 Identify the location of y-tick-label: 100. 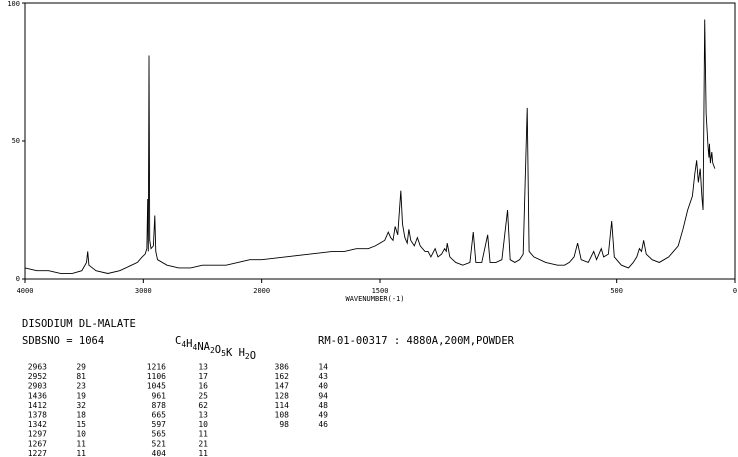
(13, 4).